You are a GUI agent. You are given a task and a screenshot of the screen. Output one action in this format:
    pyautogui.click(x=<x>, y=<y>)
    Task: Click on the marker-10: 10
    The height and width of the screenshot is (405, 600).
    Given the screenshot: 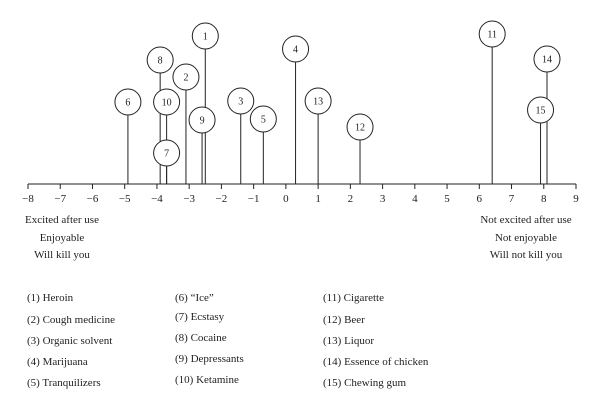 What is the action you would take?
    pyautogui.click(x=167, y=102)
    